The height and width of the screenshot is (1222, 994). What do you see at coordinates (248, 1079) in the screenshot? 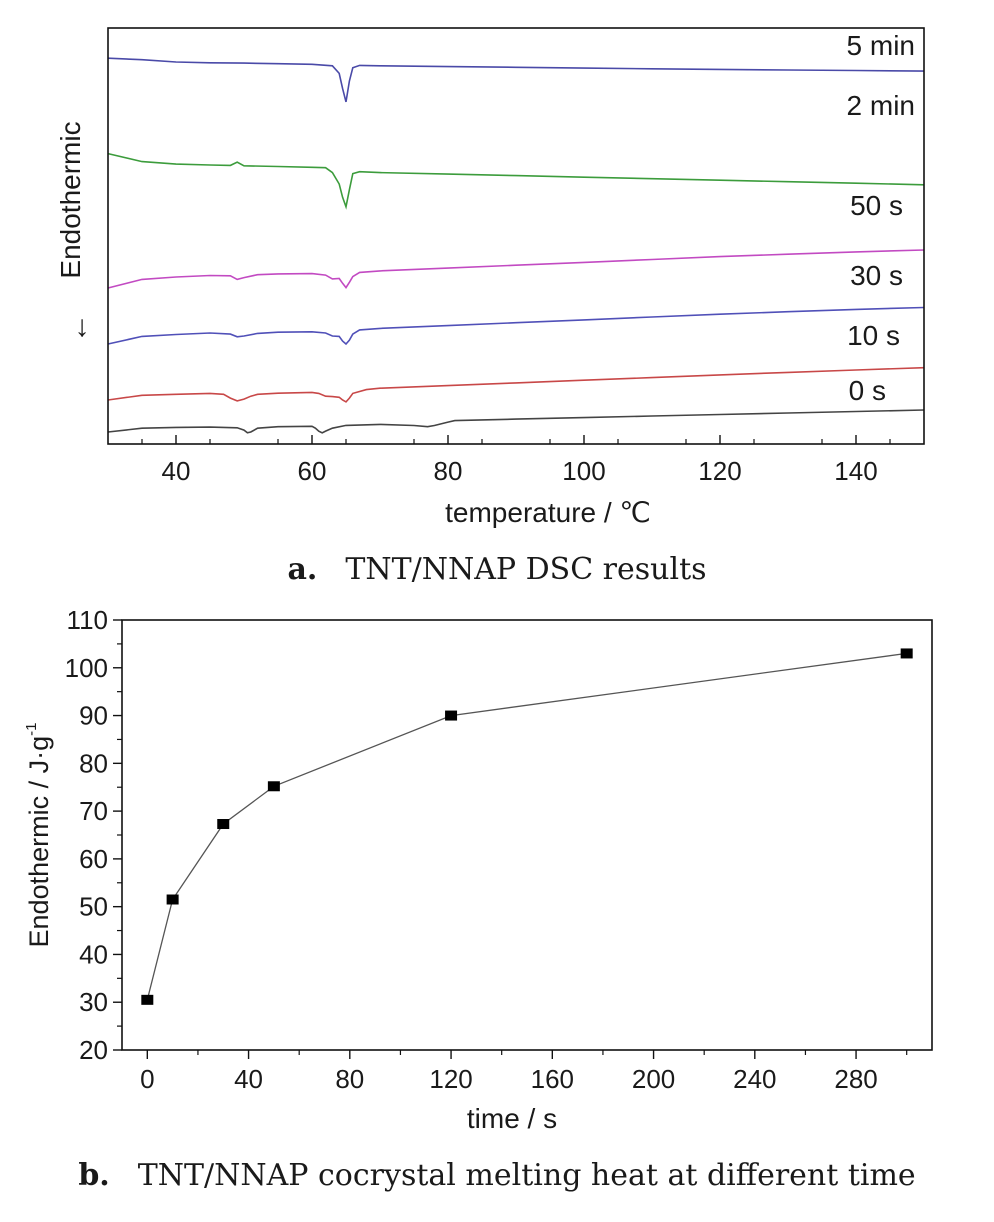
I see `melting-heat-x-tick-label: 40` at bounding box center [248, 1079].